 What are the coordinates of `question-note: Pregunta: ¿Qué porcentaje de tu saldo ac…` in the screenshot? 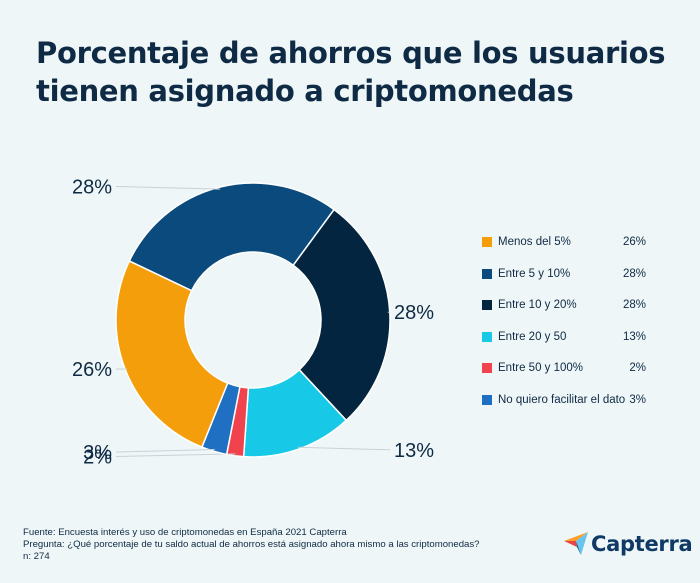 It's located at (251, 544).